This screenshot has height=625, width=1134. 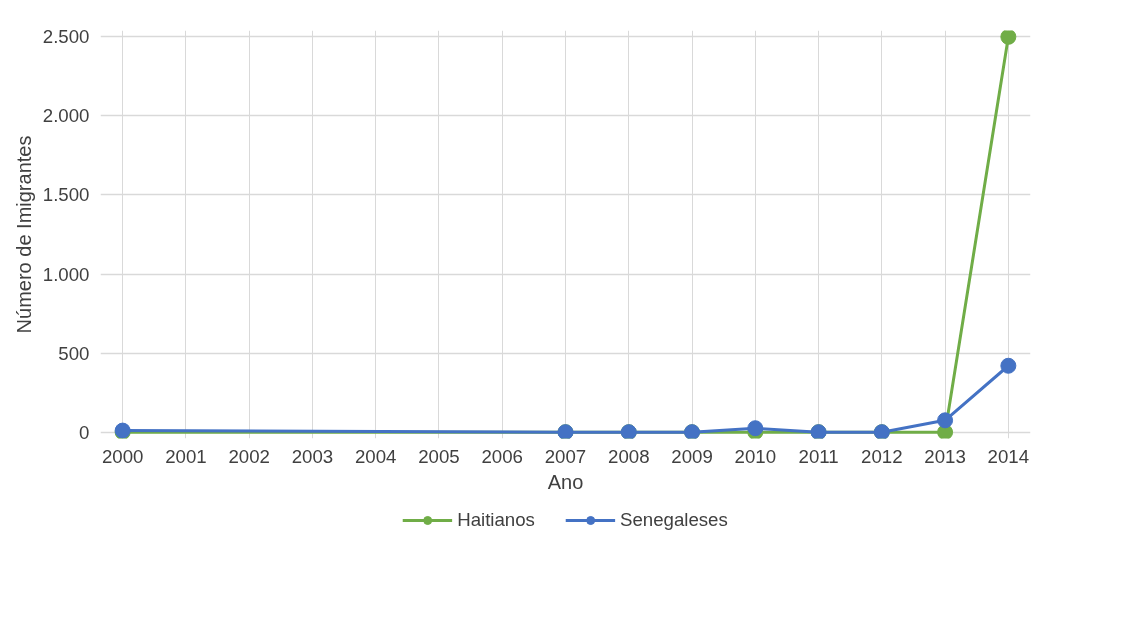 What do you see at coordinates (66, 274) in the screenshot?
I see `y-tick-label: 1.000` at bounding box center [66, 274].